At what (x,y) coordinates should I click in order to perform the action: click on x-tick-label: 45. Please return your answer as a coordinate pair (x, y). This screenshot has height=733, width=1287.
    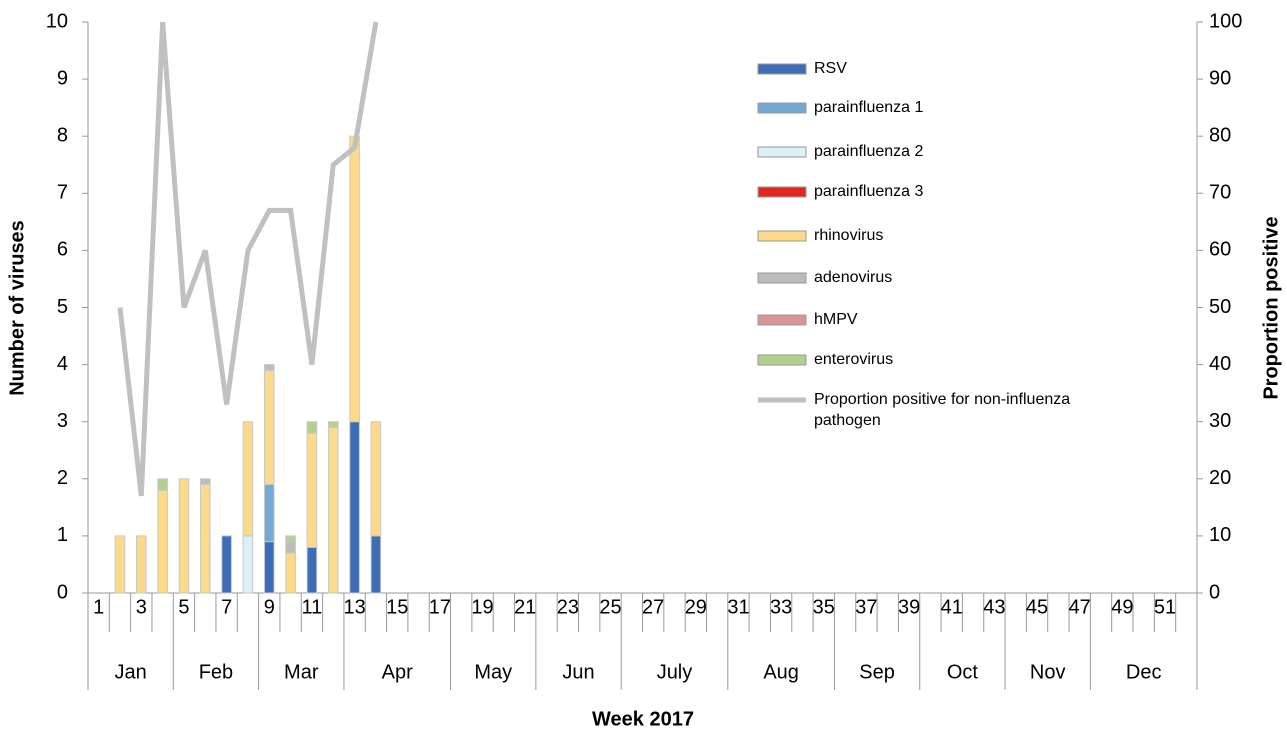
    Looking at the image, I should click on (1037, 607).